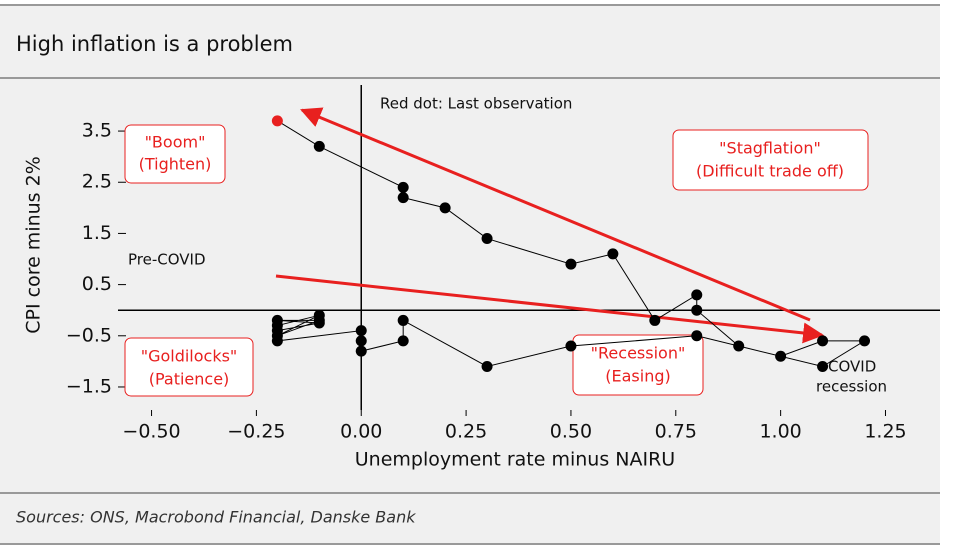 The width and height of the screenshot is (955, 555). I want to click on quadrant-label: (Difficult trade off), so click(770, 171).